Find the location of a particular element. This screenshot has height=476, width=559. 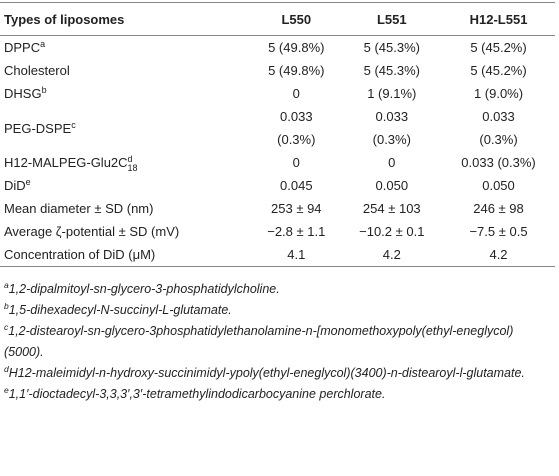

cell-line: 1 (9.1%) is located at coordinates (392, 93).